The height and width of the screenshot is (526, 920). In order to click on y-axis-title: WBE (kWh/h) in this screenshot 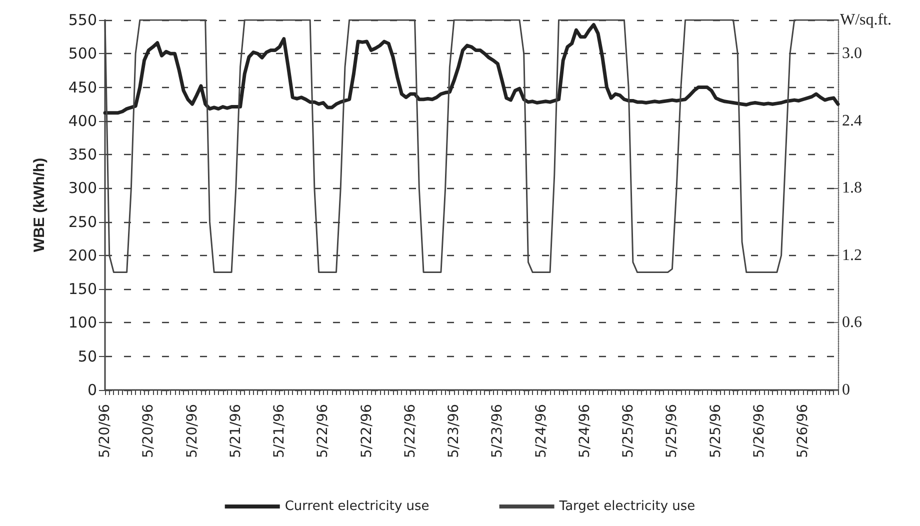, I will do `click(39, 205)`.